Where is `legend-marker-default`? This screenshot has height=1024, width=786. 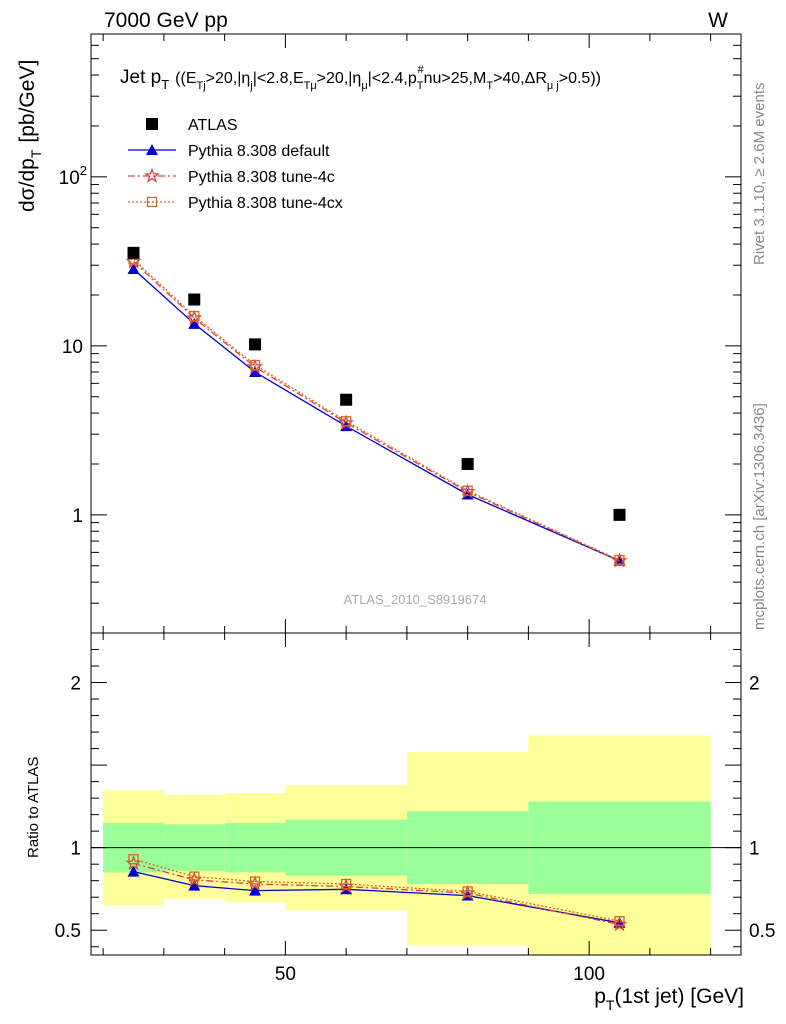
legend-marker-default is located at coordinates (152, 149).